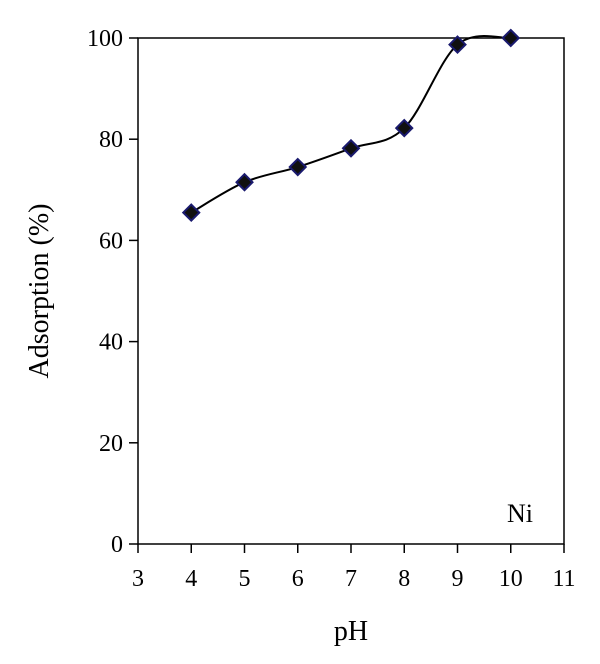 The width and height of the screenshot is (600, 664). What do you see at coordinates (39, 291) in the screenshot?
I see `y-axis-title: Adsorption (%)` at bounding box center [39, 291].